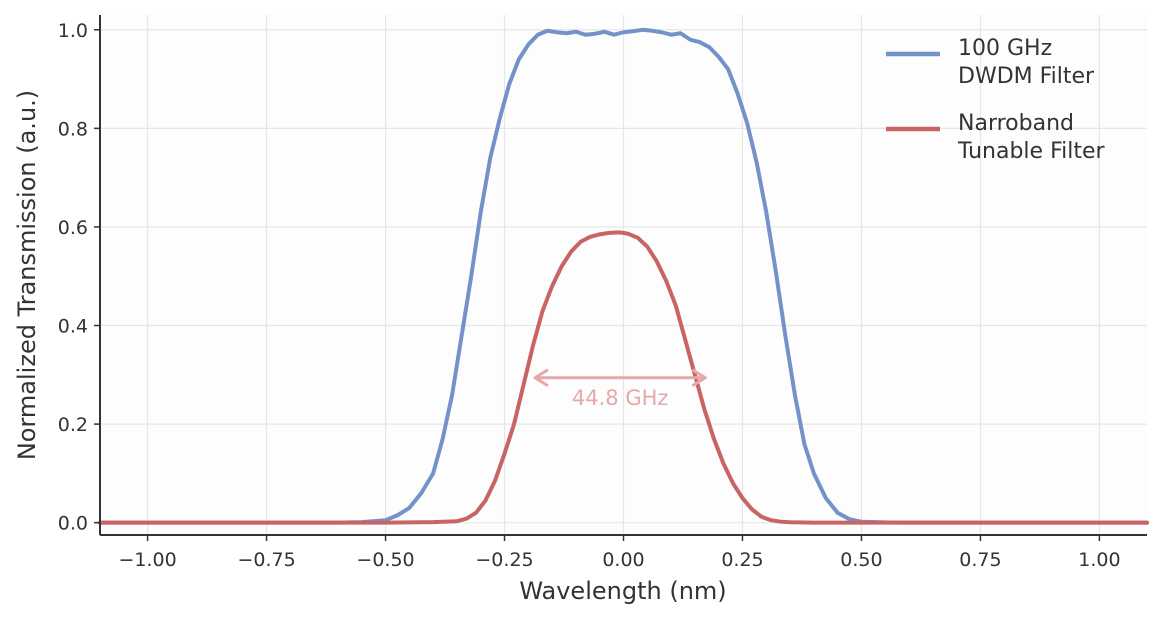 The image size is (1162, 621). I want to click on x-tick-label: −0.75, so click(266, 560).